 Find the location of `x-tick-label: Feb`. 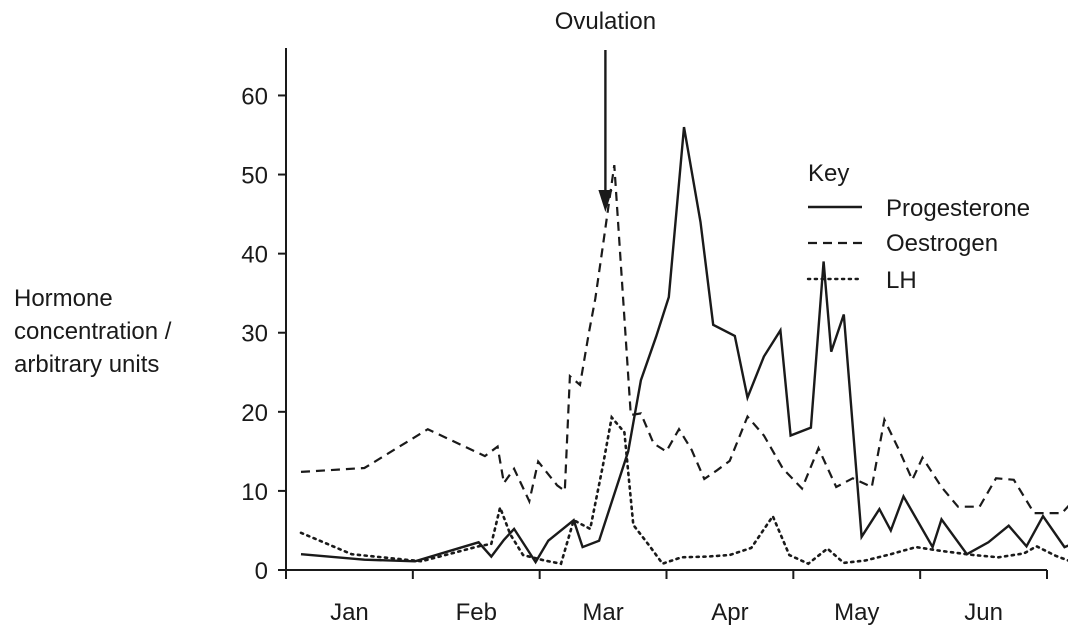

x-tick-label: Feb is located at coordinates (476, 612).